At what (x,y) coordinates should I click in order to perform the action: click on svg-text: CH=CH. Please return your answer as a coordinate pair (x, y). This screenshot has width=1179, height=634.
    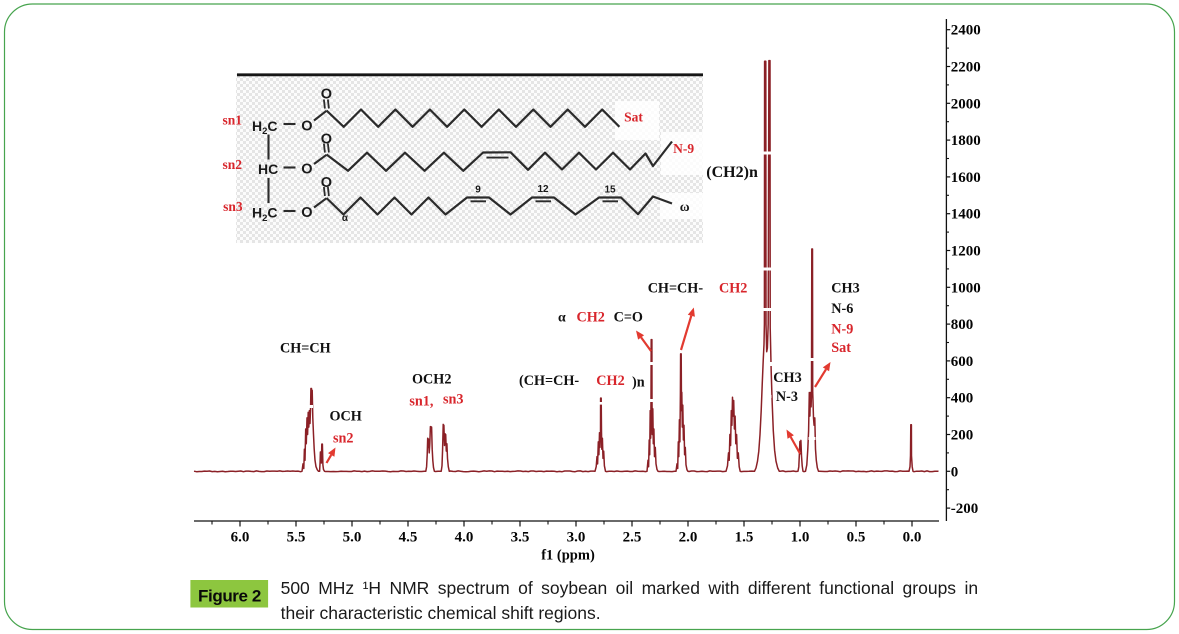
    Looking at the image, I should click on (305, 348).